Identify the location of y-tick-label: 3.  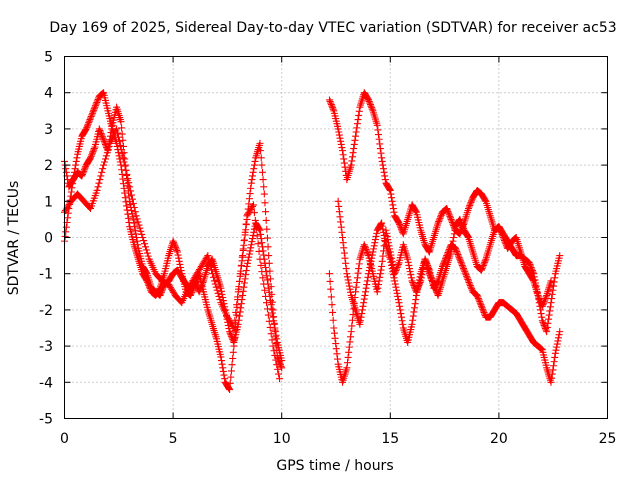
(48, 130).